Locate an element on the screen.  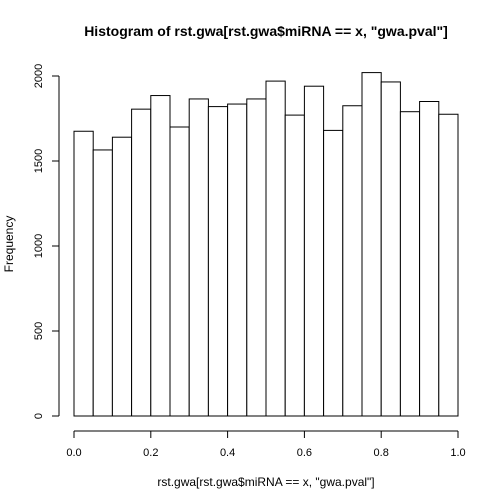
y-tick-label: 1500 is located at coordinates (39, 161).